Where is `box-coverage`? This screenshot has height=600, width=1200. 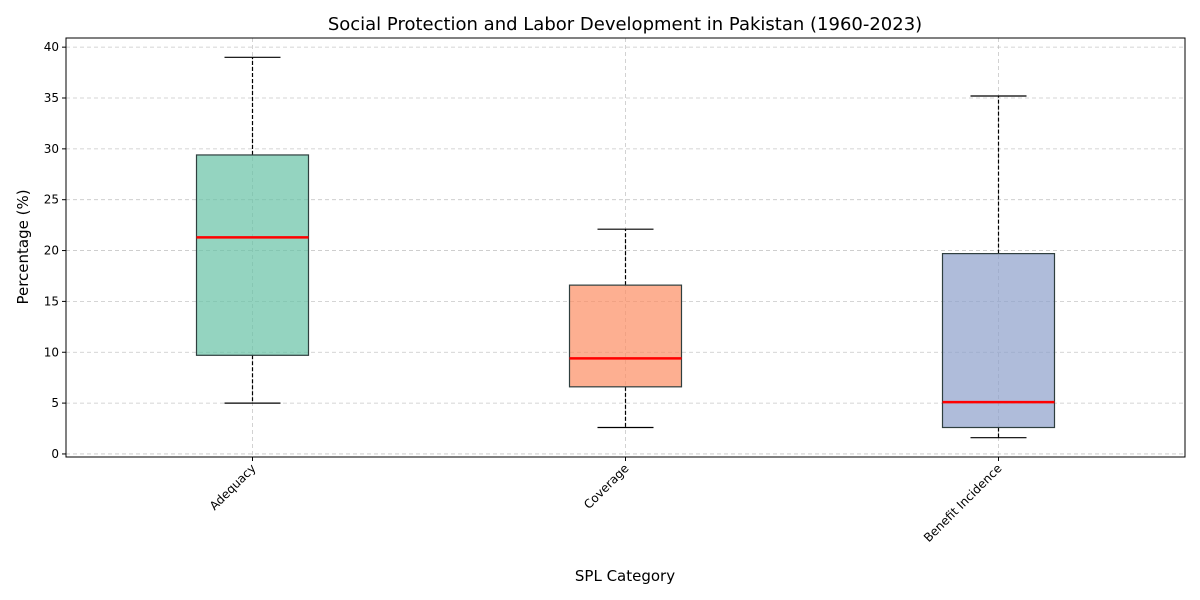
box-coverage is located at coordinates (625, 328).